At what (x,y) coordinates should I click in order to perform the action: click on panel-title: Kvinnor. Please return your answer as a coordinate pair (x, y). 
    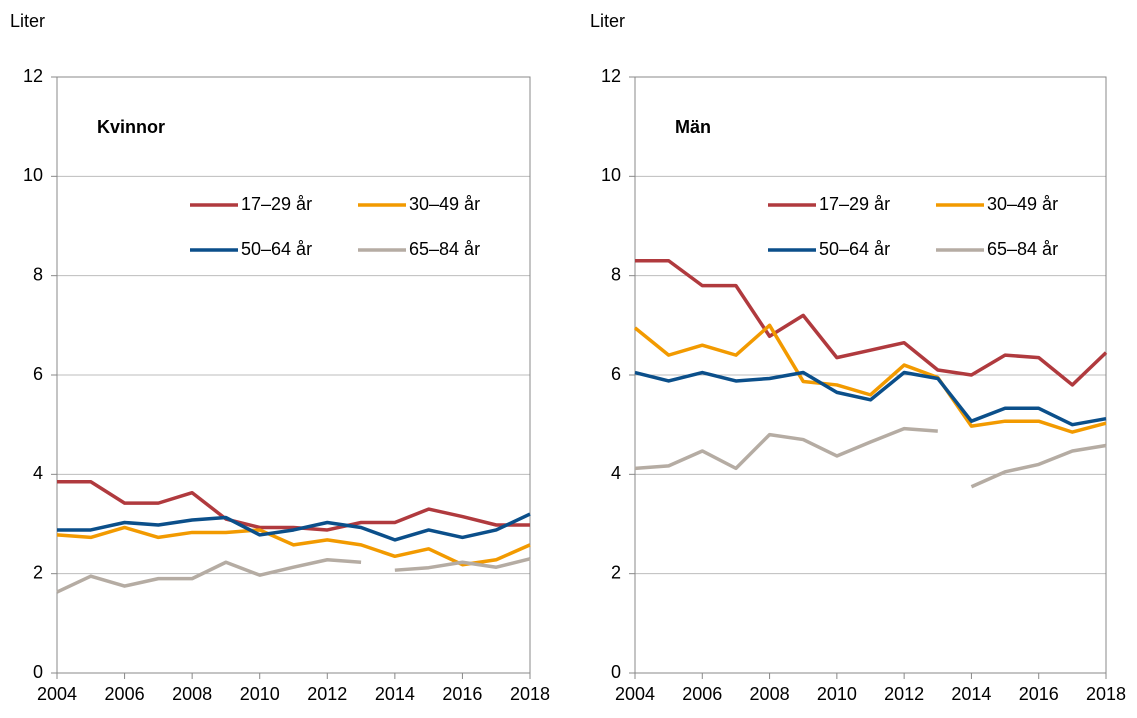
    Looking at the image, I should click on (131, 127).